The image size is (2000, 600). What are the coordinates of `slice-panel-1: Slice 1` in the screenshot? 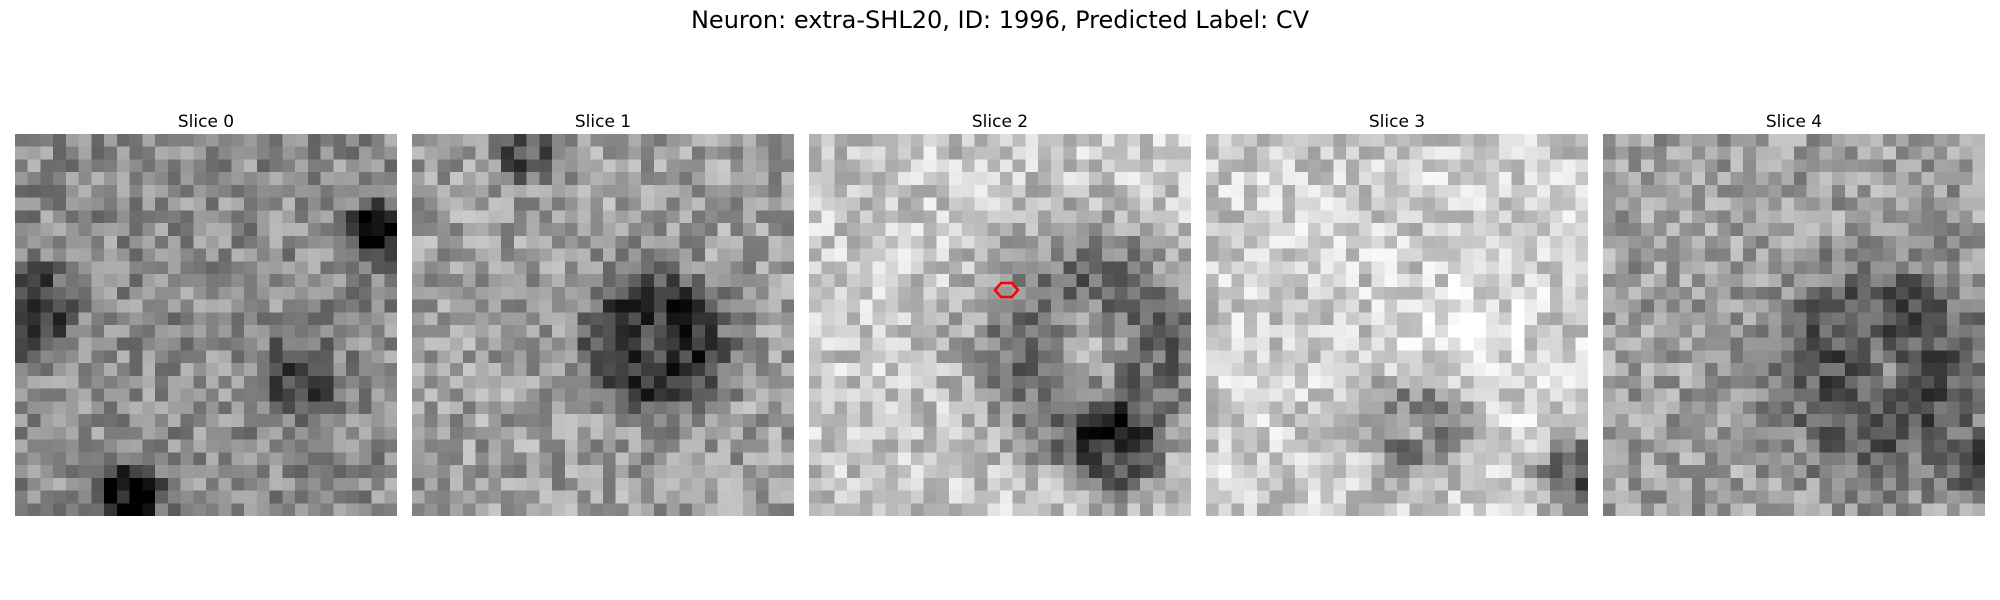 It's located at (603, 313).